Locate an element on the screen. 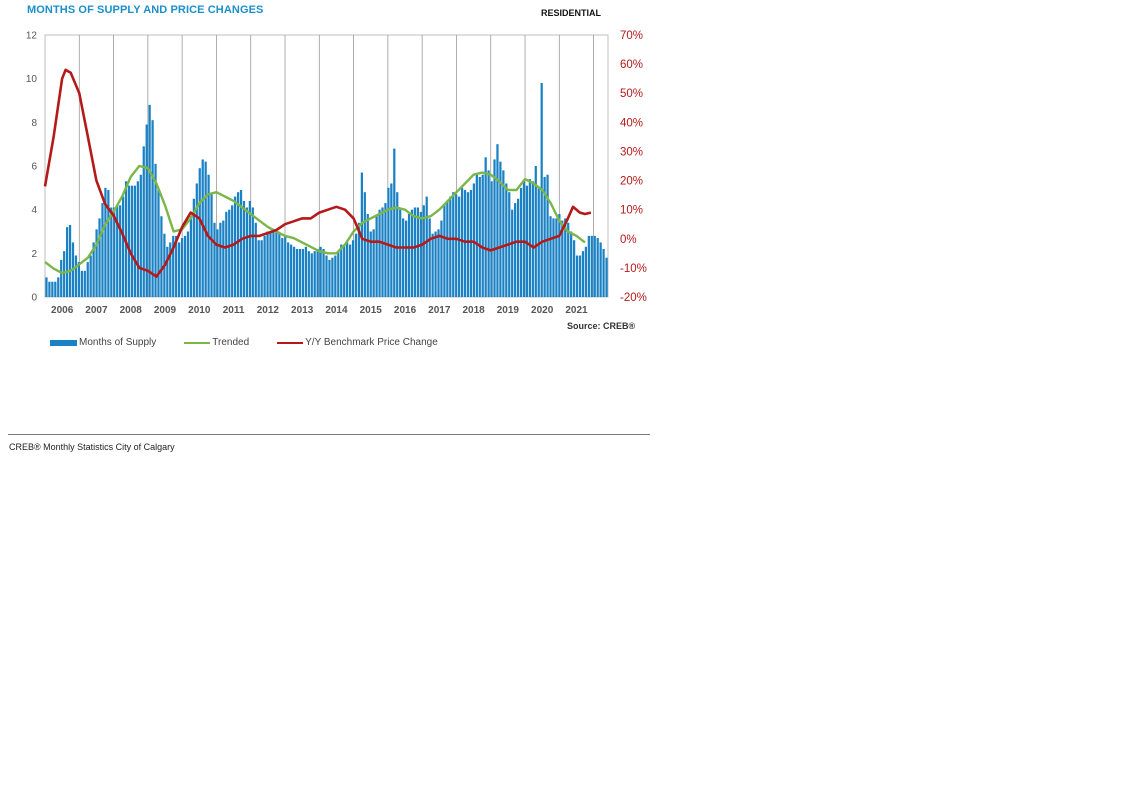 This screenshot has width=1126, height=787. chart-title: MONTHS OF SUPPLY AND PRICE CHANGES is located at coordinates (145, 10).